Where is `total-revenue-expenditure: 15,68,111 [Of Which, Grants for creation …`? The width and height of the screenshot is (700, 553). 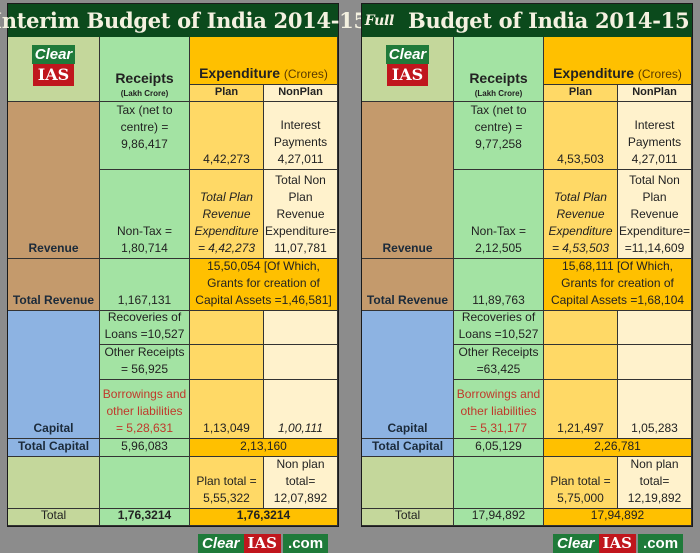 total-revenue-expenditure: 15,68,111 [Of Which, Grants for creation … is located at coordinates (618, 285).